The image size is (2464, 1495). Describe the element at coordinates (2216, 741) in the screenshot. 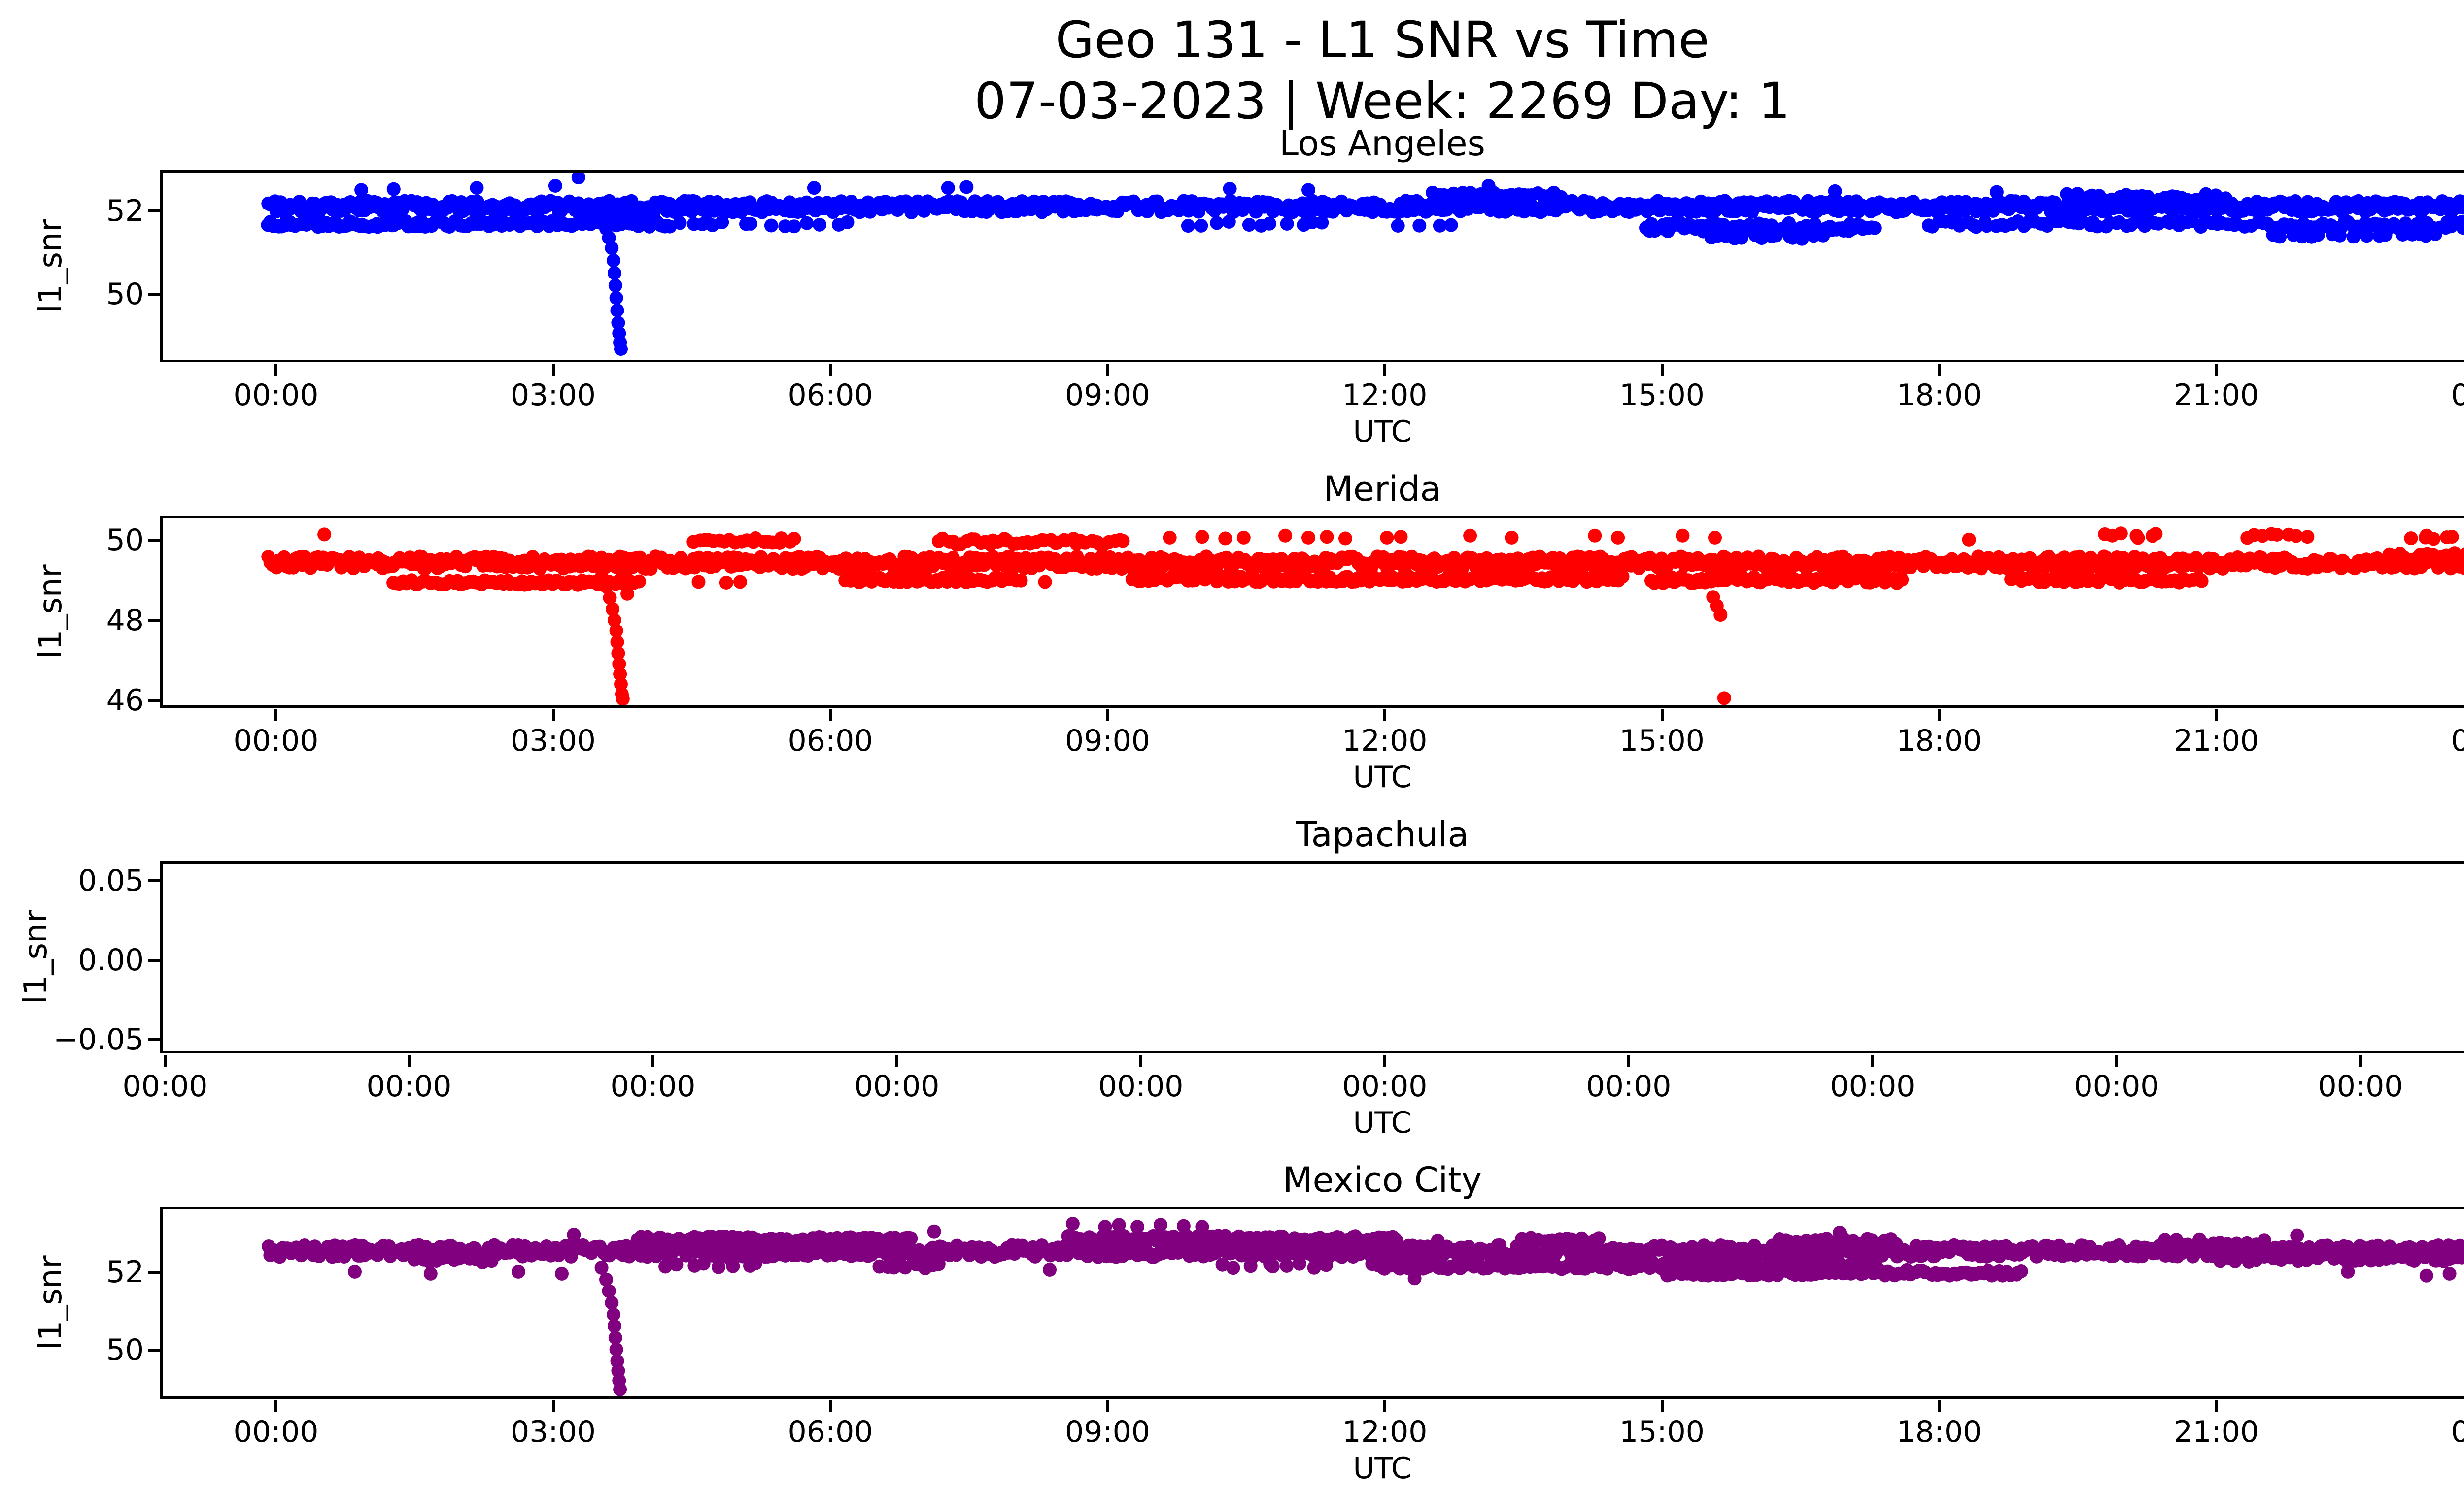

I see `x-tick-label: 21:00` at that location.